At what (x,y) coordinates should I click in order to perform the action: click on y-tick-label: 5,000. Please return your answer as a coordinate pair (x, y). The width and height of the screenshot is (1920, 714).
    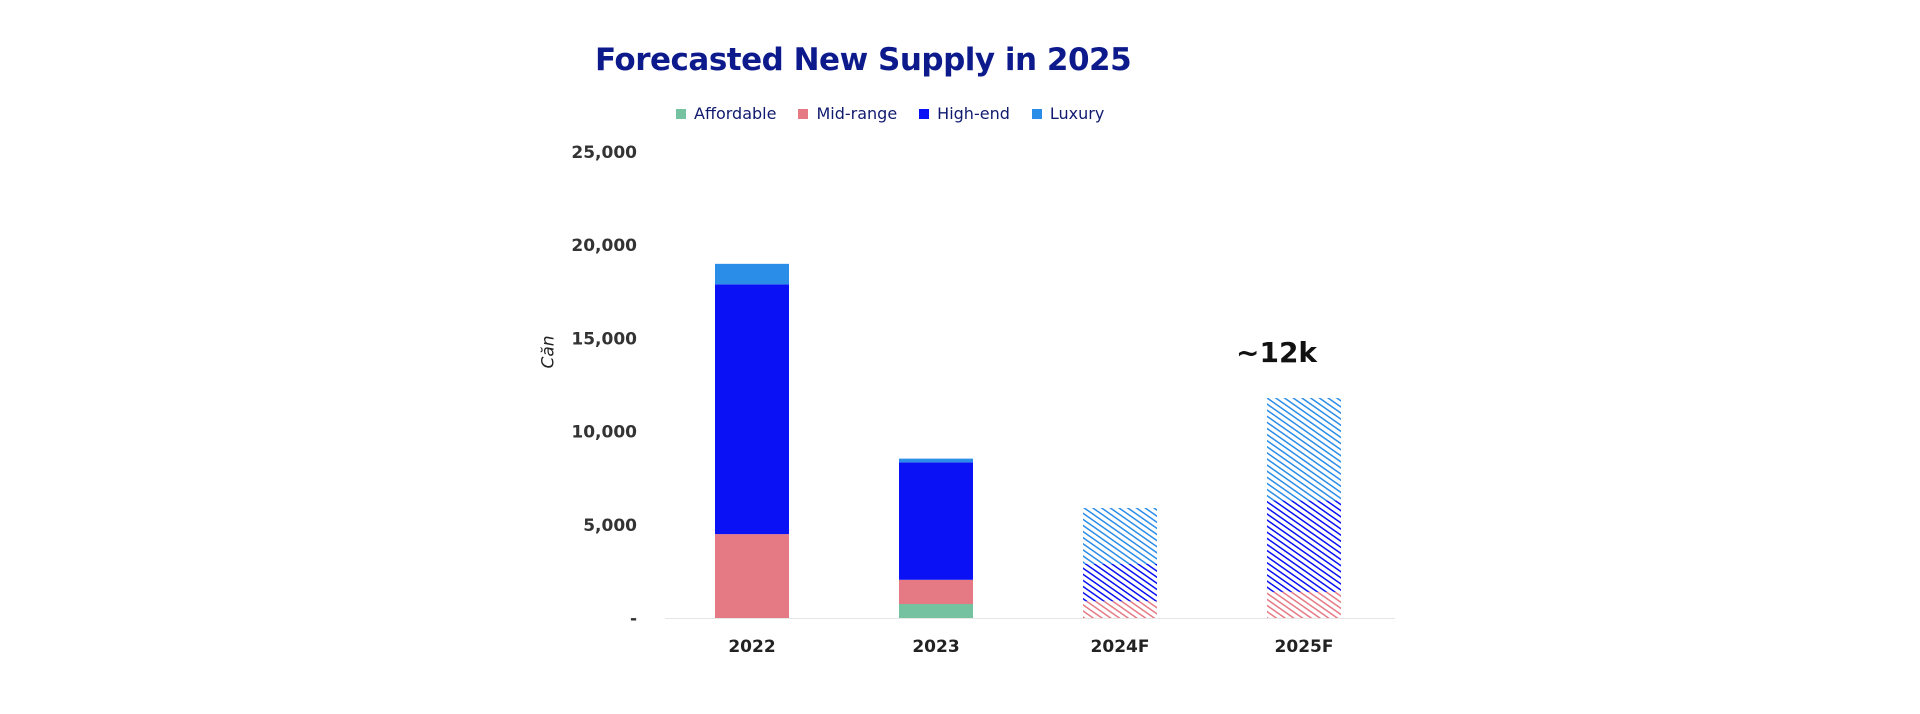
    Looking at the image, I should click on (610, 526).